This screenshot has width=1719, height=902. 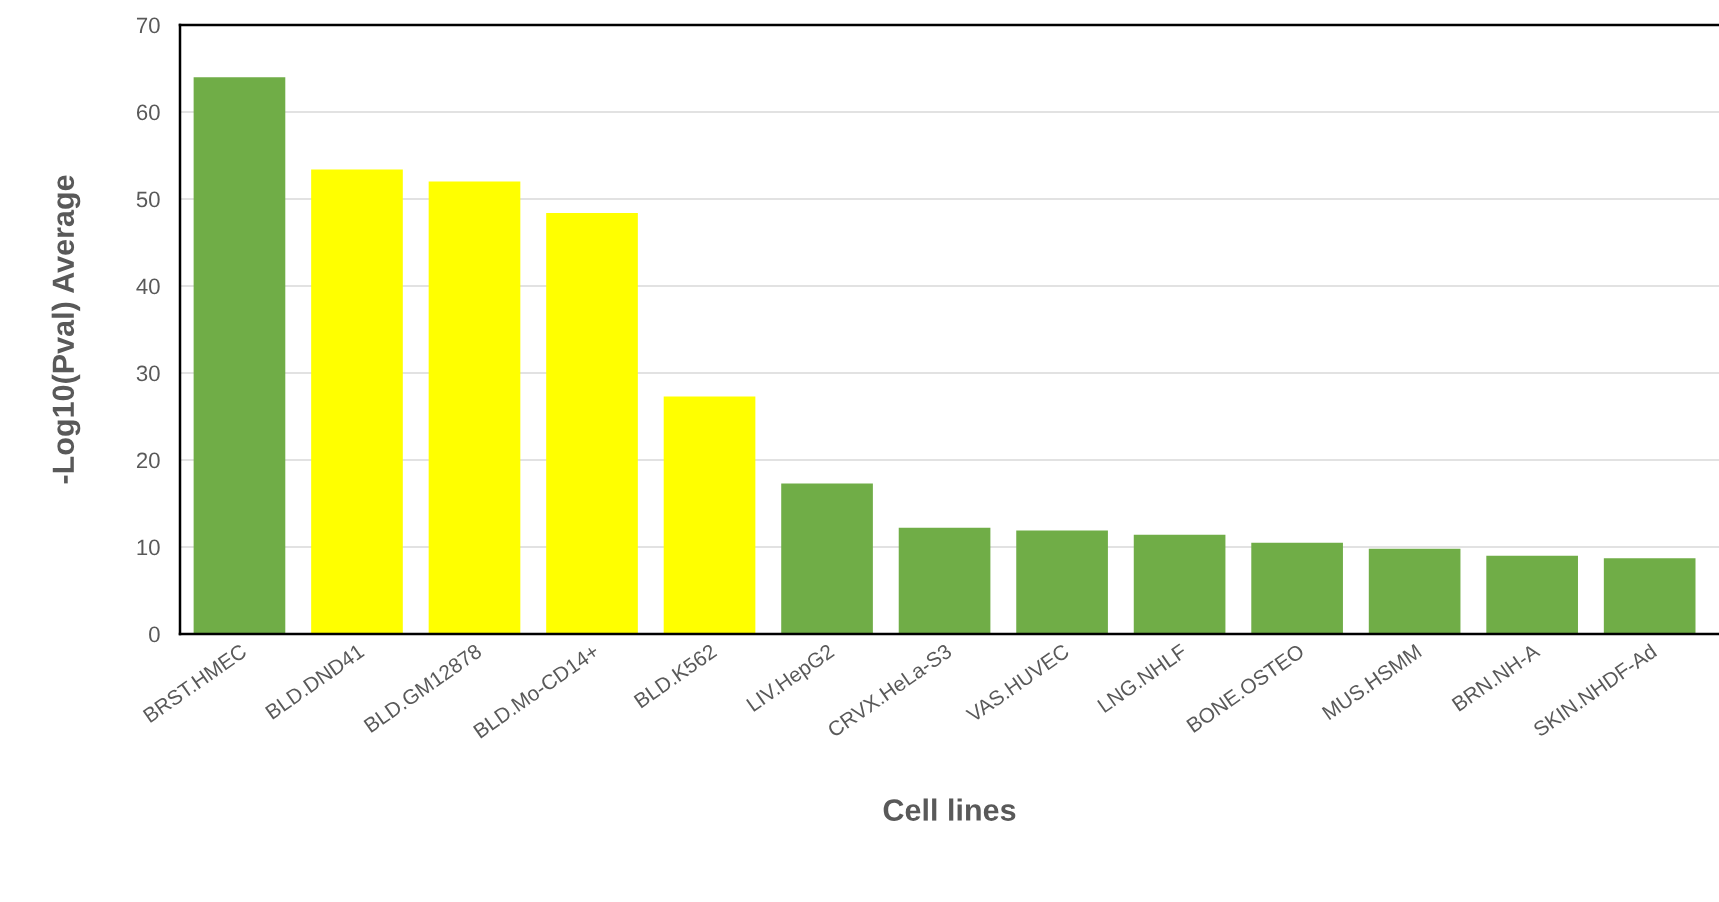 I want to click on y-tick-label: 30, so click(x=148, y=373).